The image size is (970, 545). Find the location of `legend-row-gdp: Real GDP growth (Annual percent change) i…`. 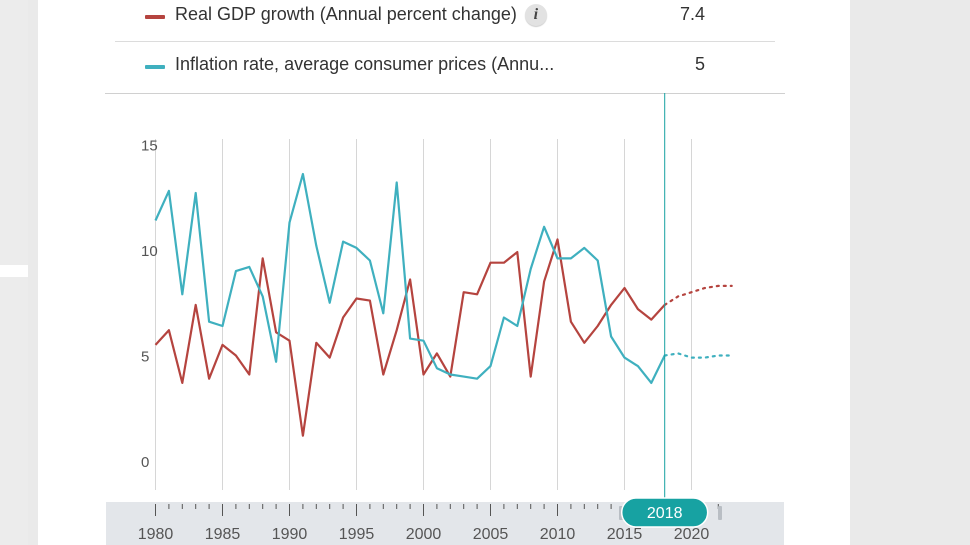

legend-row-gdp: Real GDP growth (Annual percent change) i… is located at coordinates (445, 21).